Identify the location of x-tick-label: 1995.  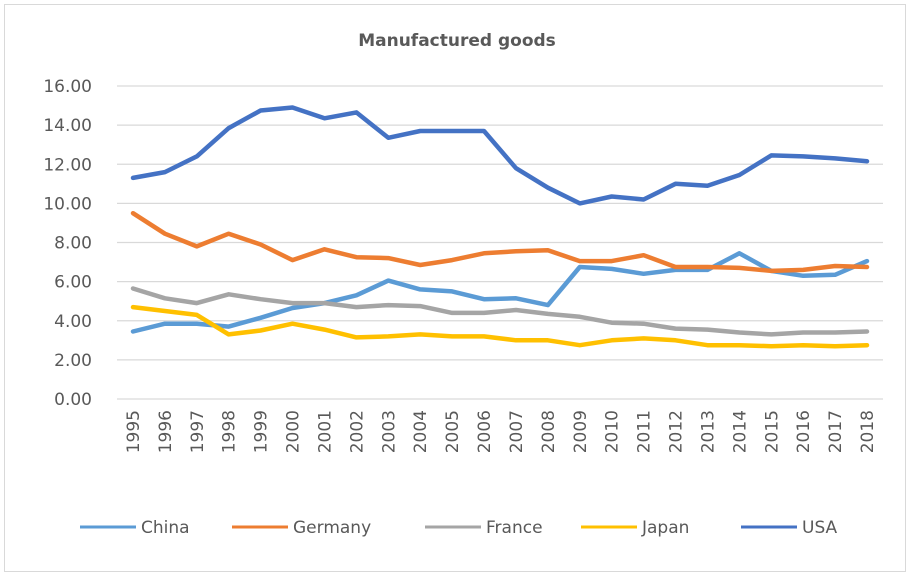
(134, 431).